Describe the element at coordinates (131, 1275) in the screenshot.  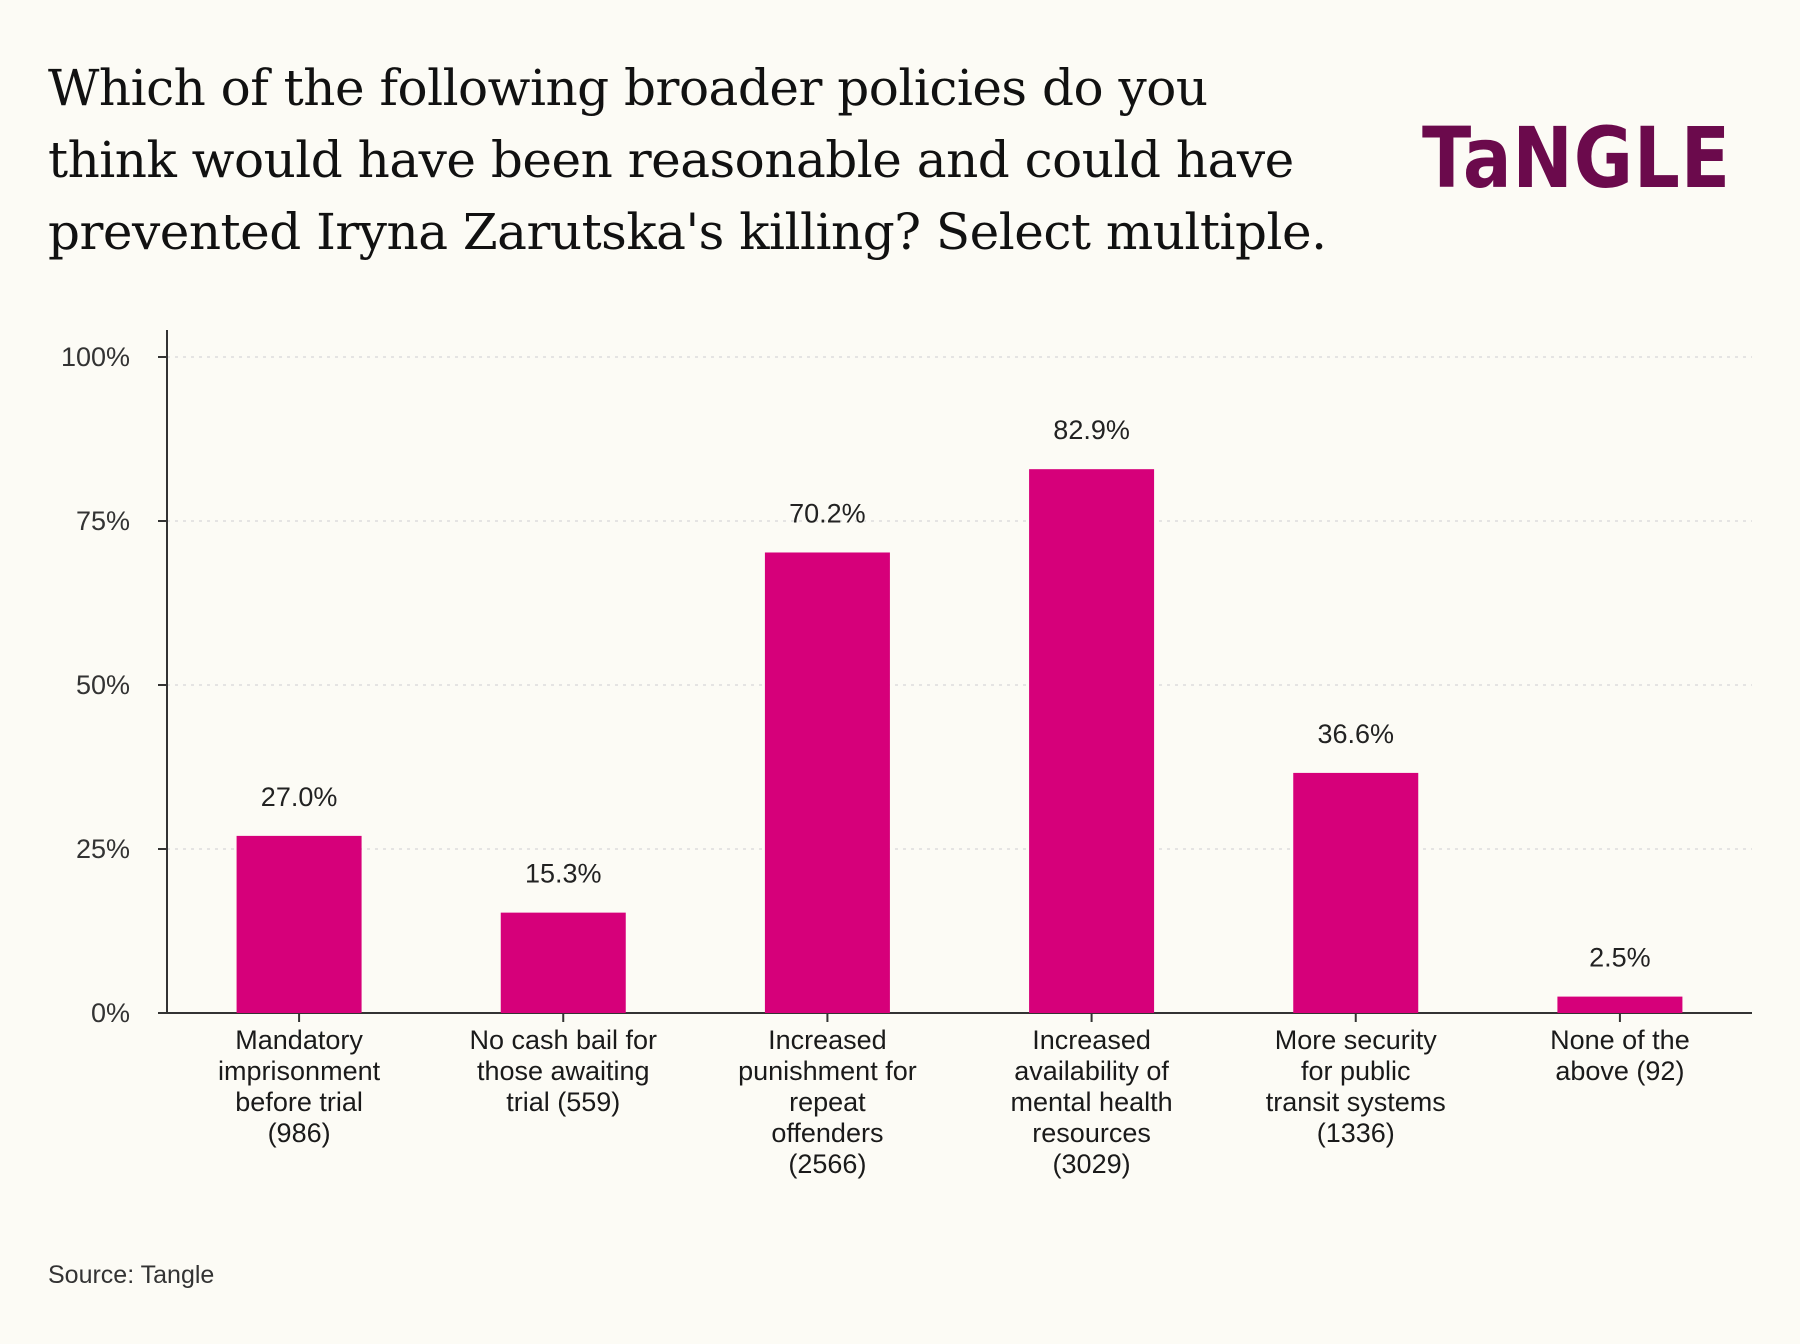
I see `source-note: Source: Tangle` at that location.